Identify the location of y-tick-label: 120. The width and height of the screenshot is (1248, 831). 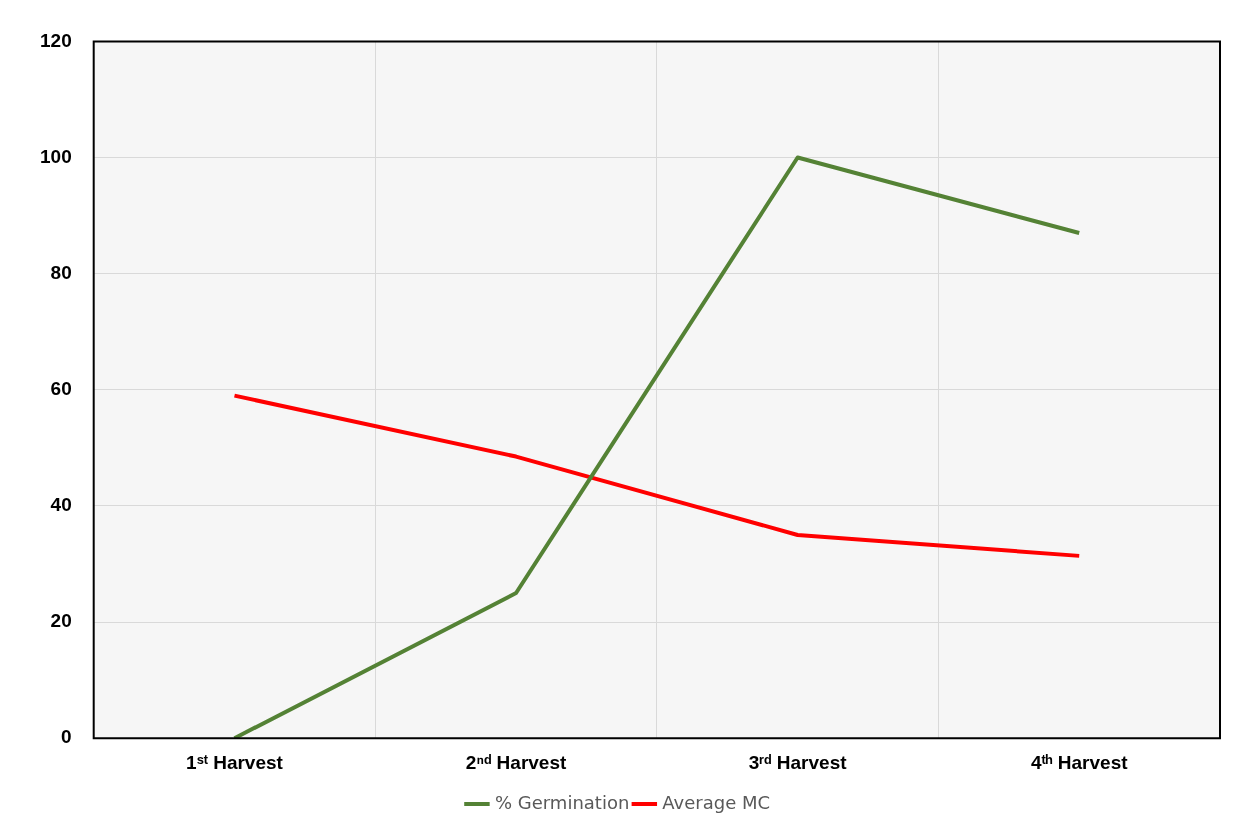
(56, 40).